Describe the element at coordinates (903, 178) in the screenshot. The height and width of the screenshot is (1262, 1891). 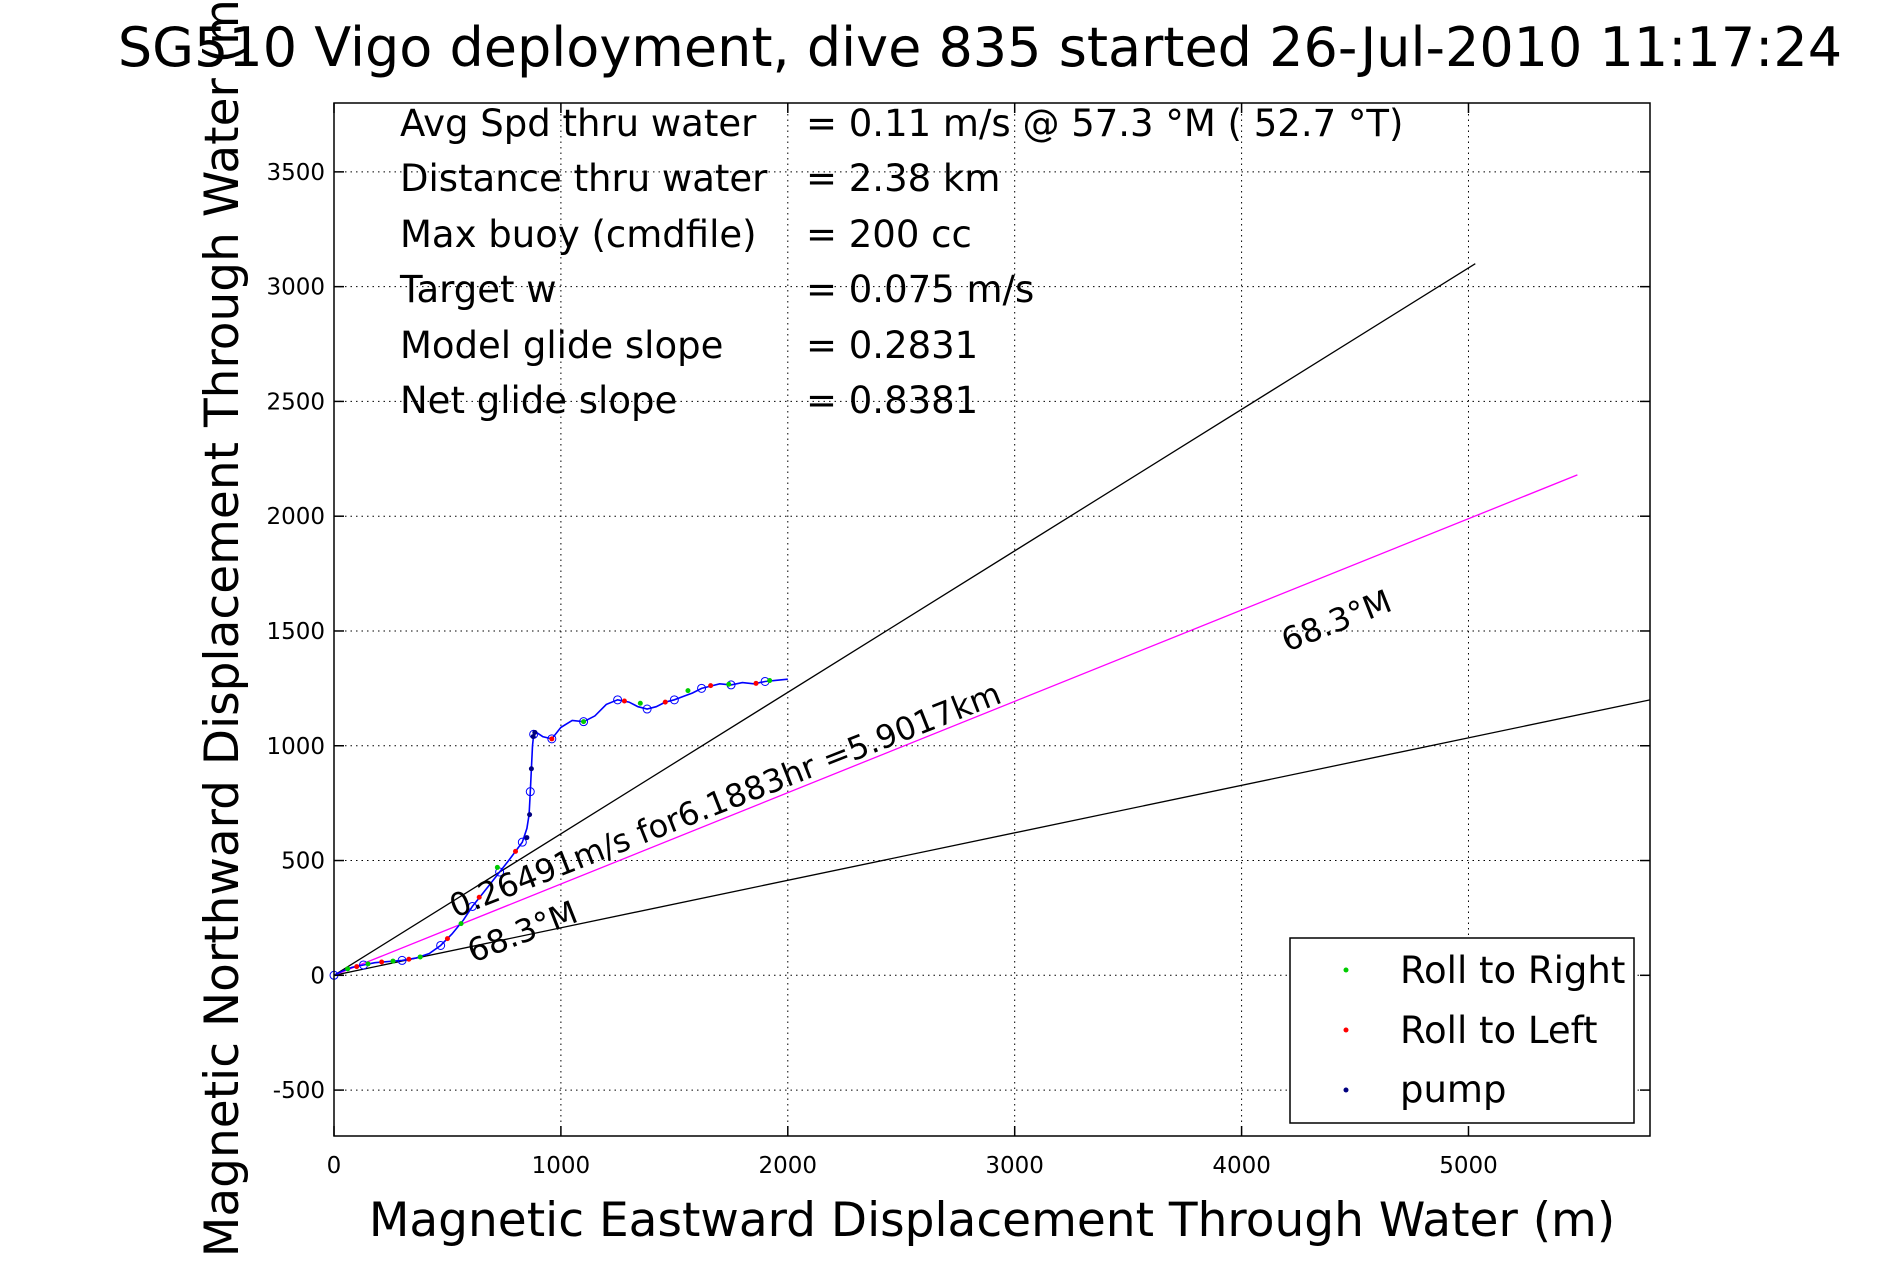
I see `info-distance-value: = 2.38 km` at that location.